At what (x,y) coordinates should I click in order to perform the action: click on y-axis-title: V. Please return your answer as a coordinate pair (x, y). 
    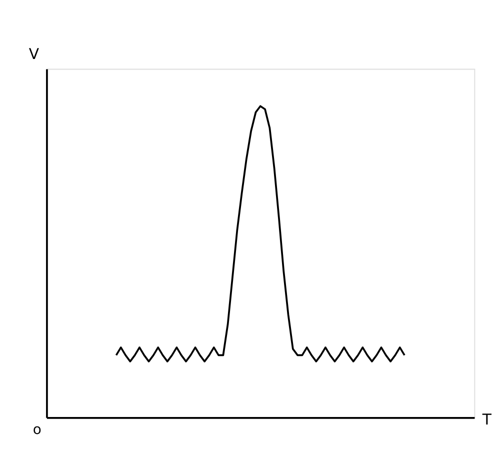
    Looking at the image, I should click on (34, 53).